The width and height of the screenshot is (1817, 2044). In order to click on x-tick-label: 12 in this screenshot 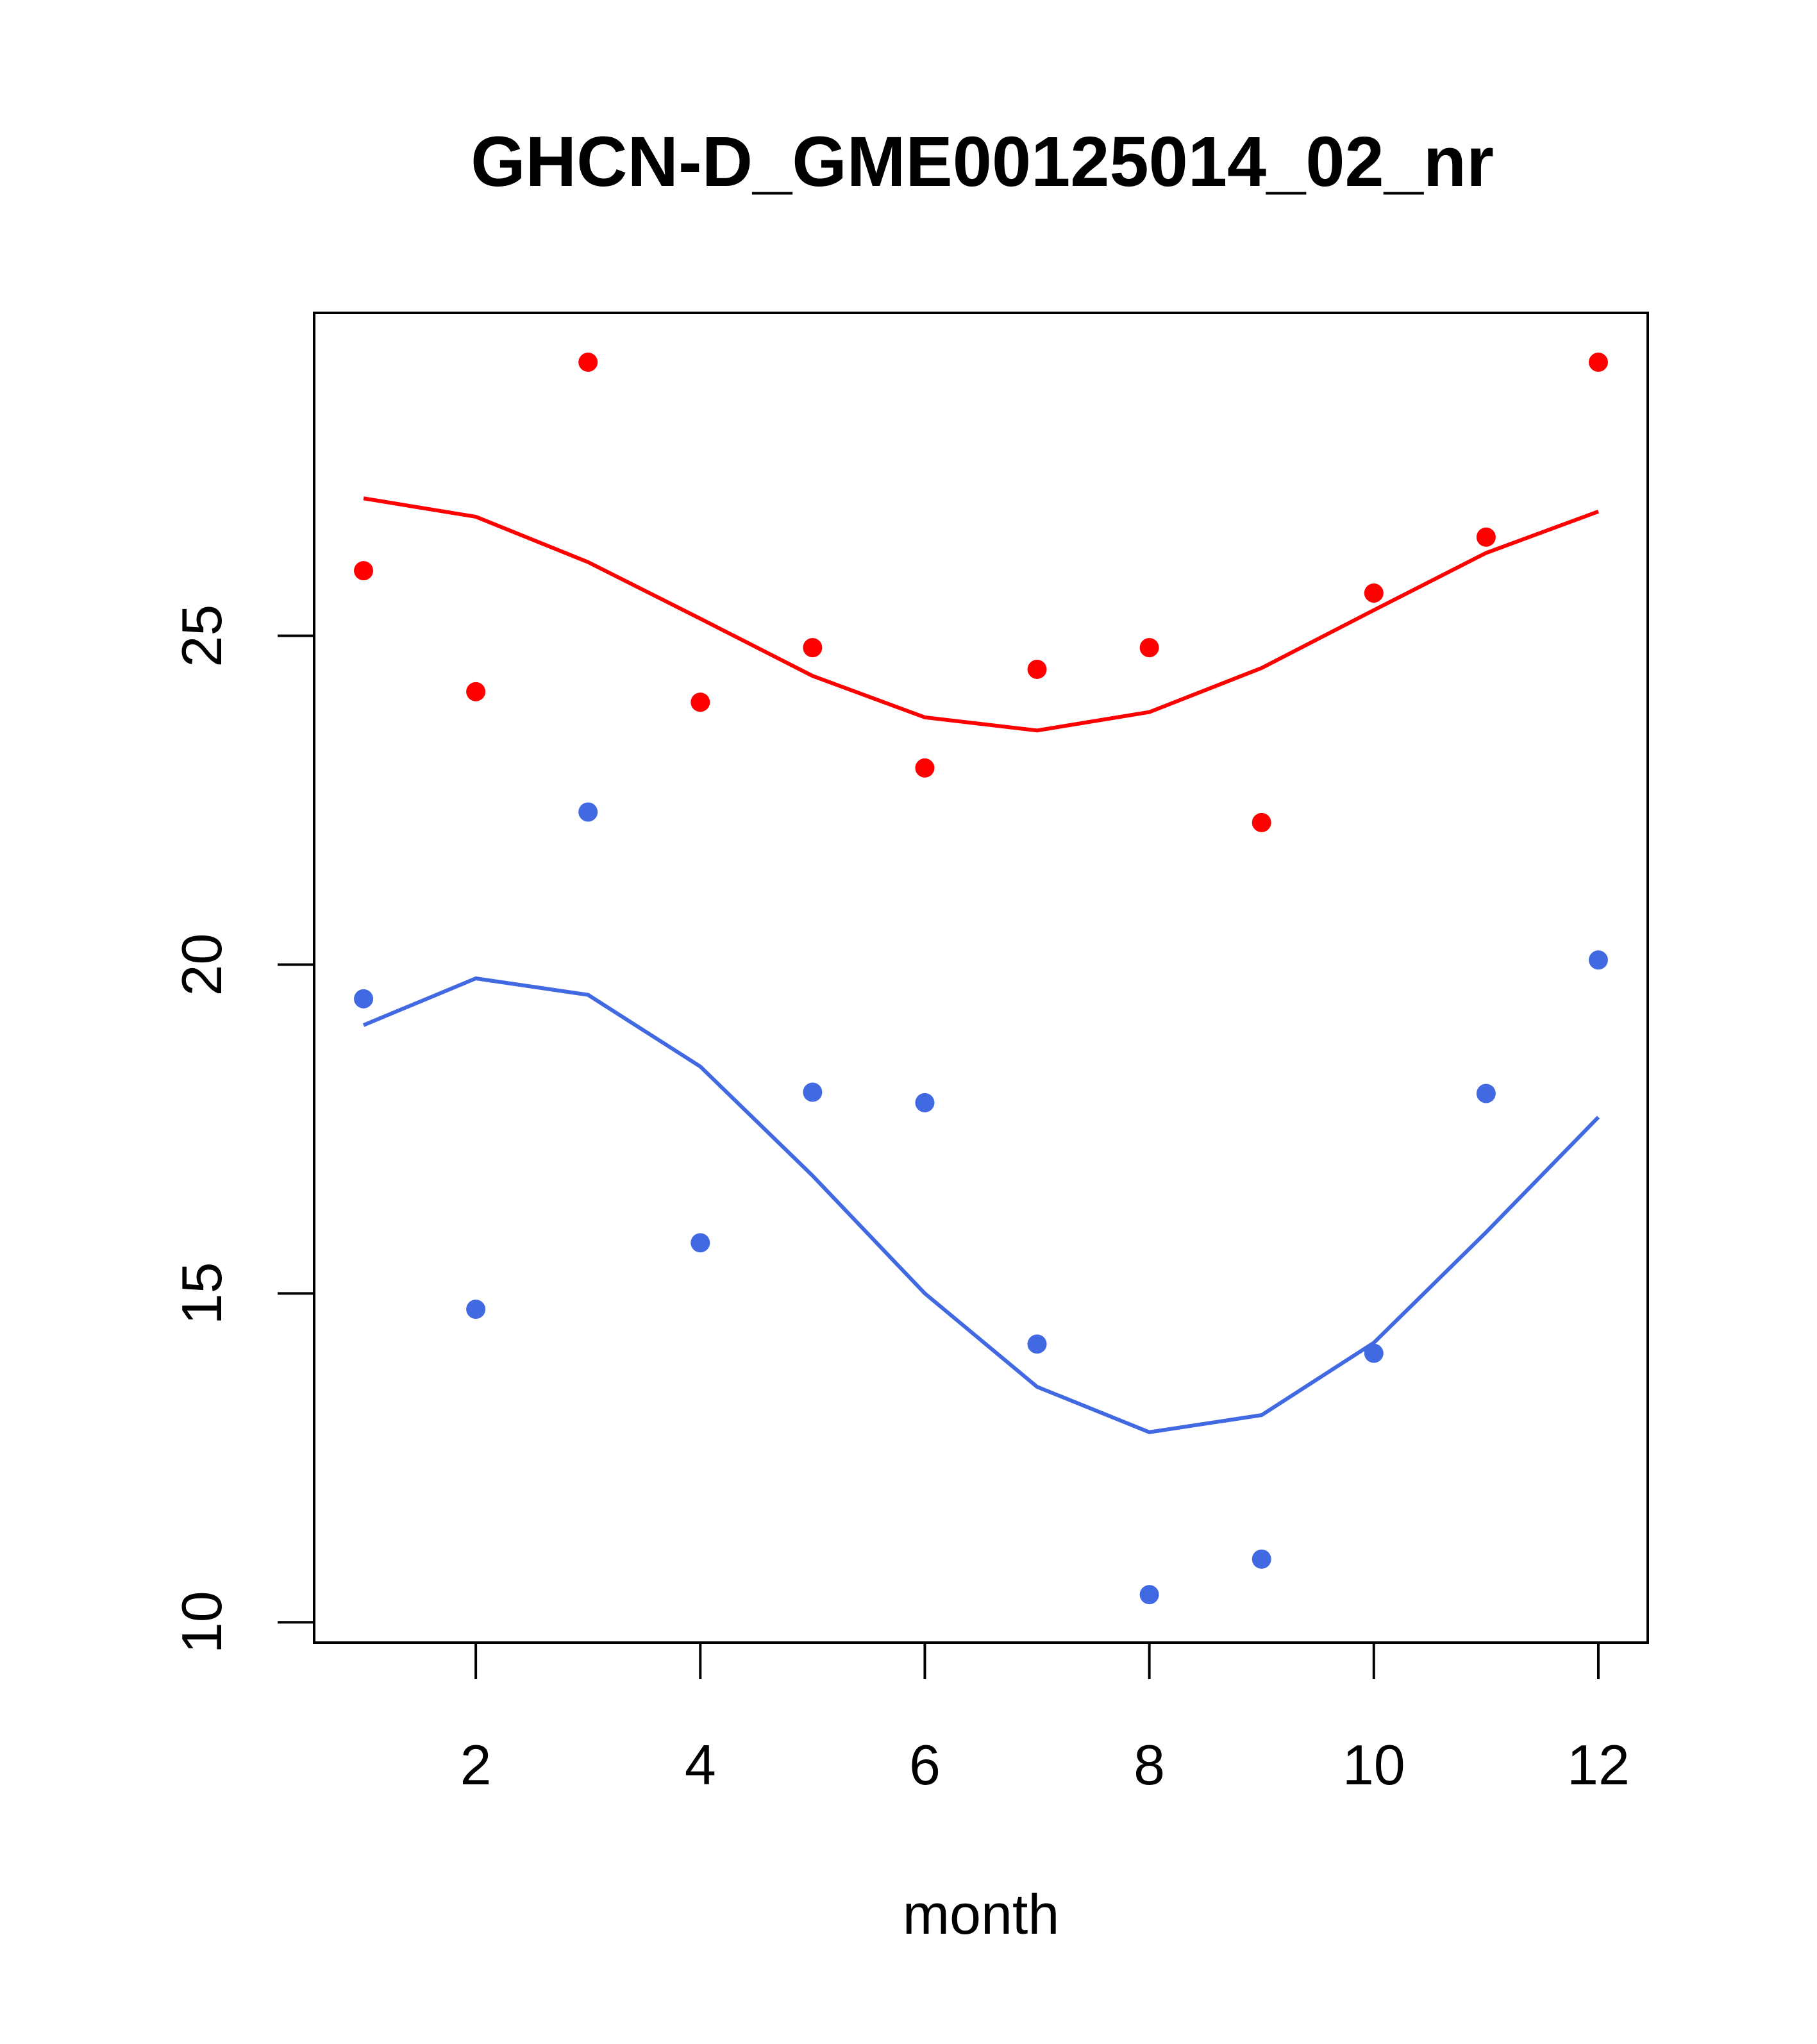, I will do `click(1598, 1765)`.